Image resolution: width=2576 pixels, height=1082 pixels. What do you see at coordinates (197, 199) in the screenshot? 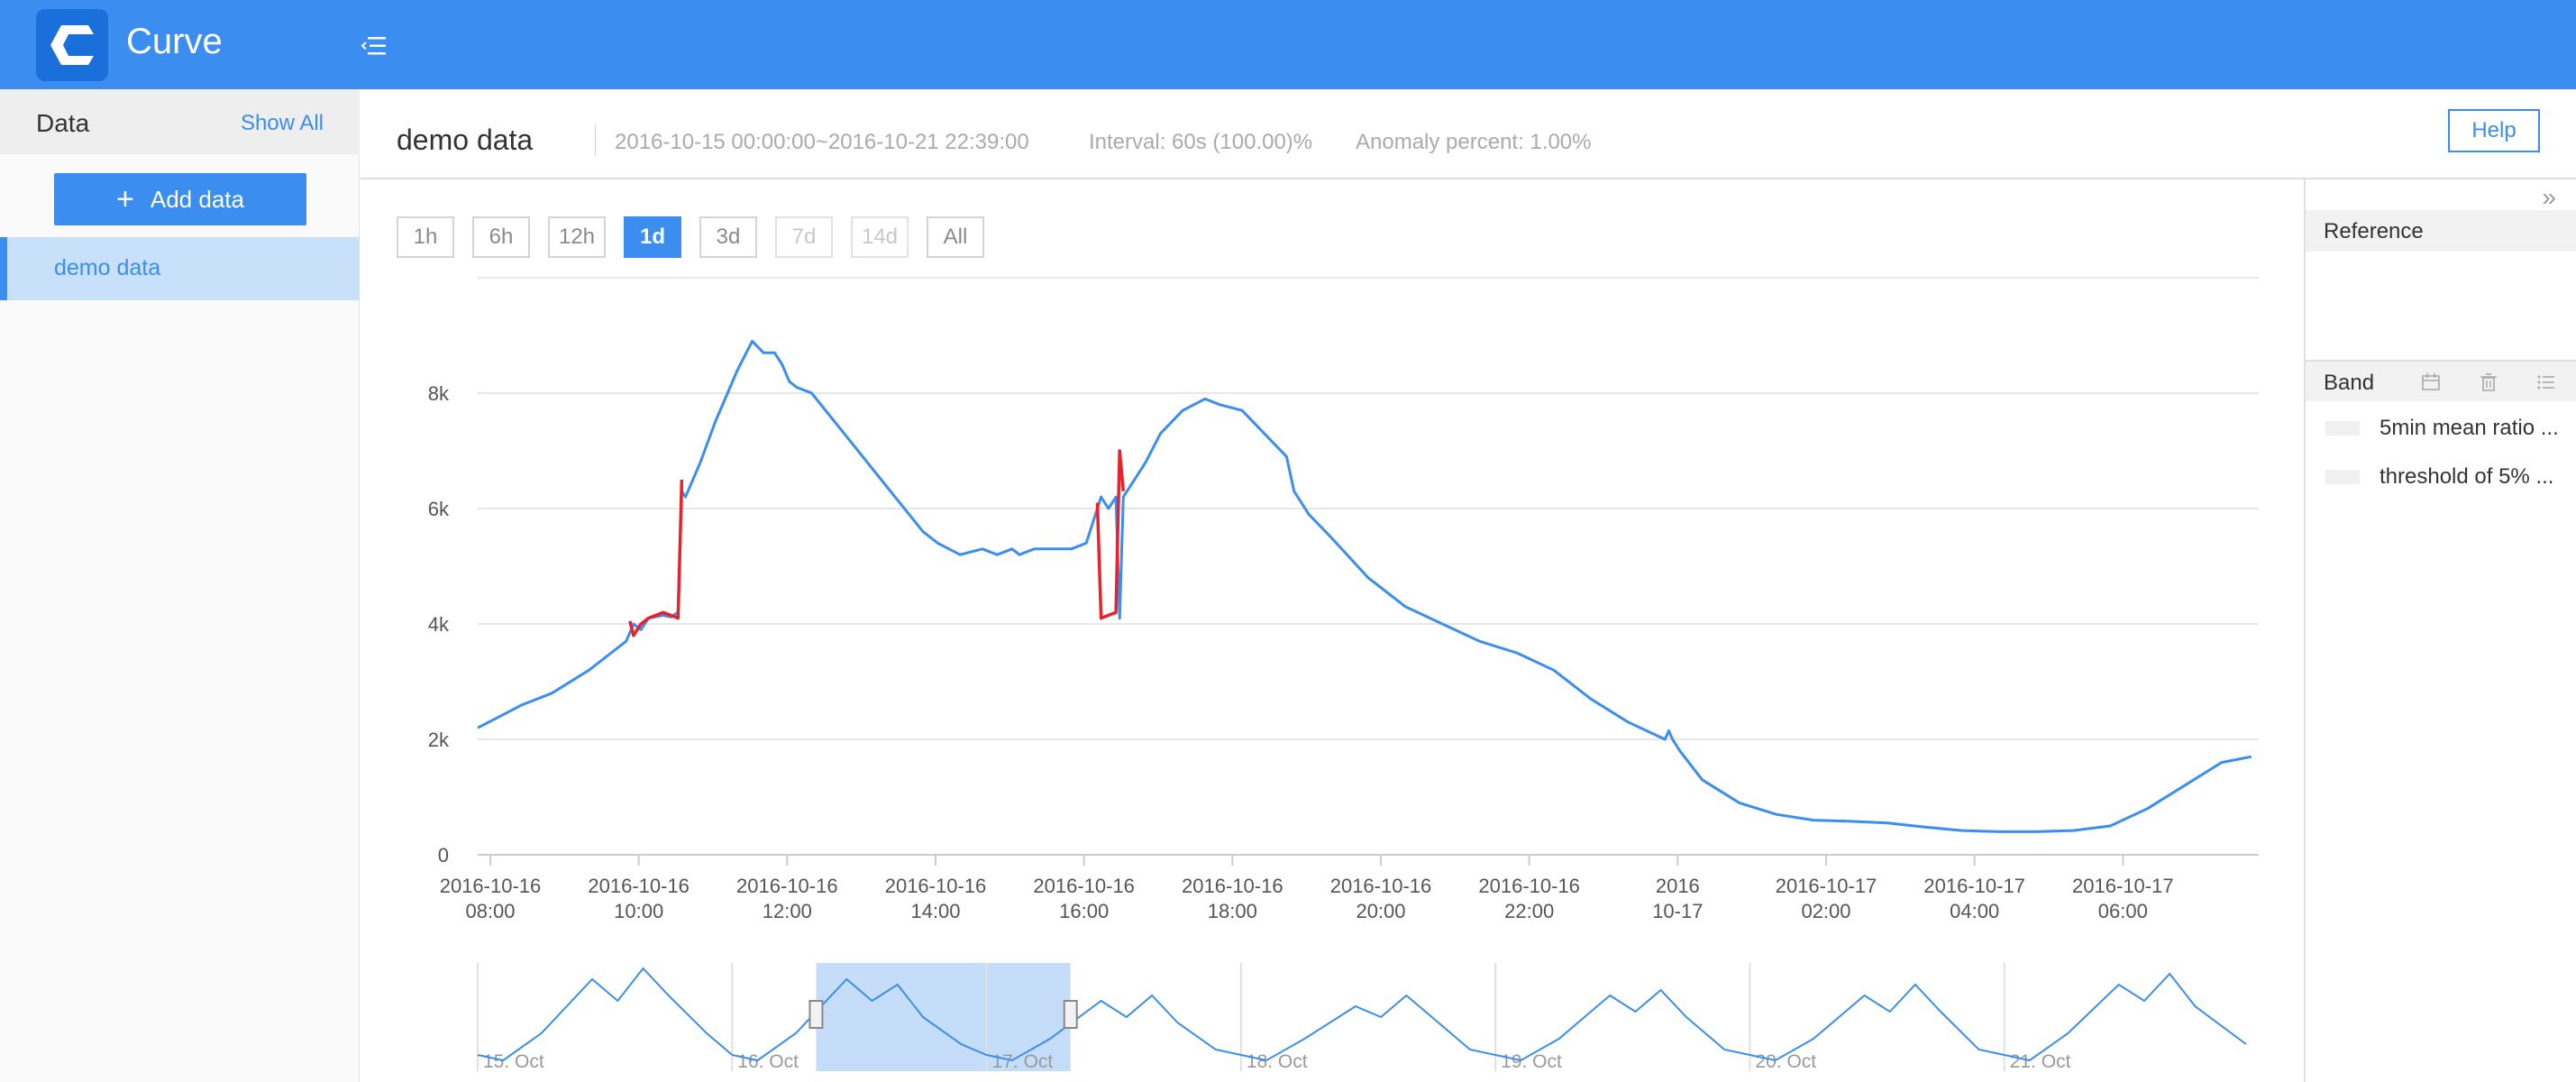
I see `add-data-label: Add data` at bounding box center [197, 199].